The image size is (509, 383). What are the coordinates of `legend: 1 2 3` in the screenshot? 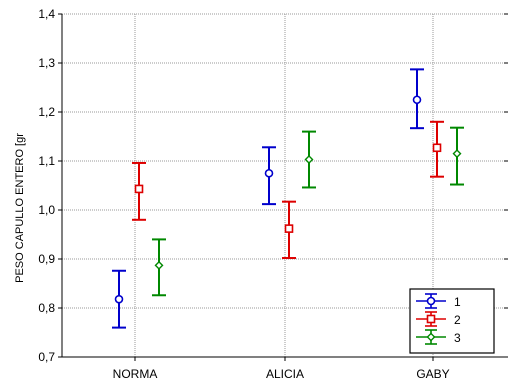 It's located at (452, 321).